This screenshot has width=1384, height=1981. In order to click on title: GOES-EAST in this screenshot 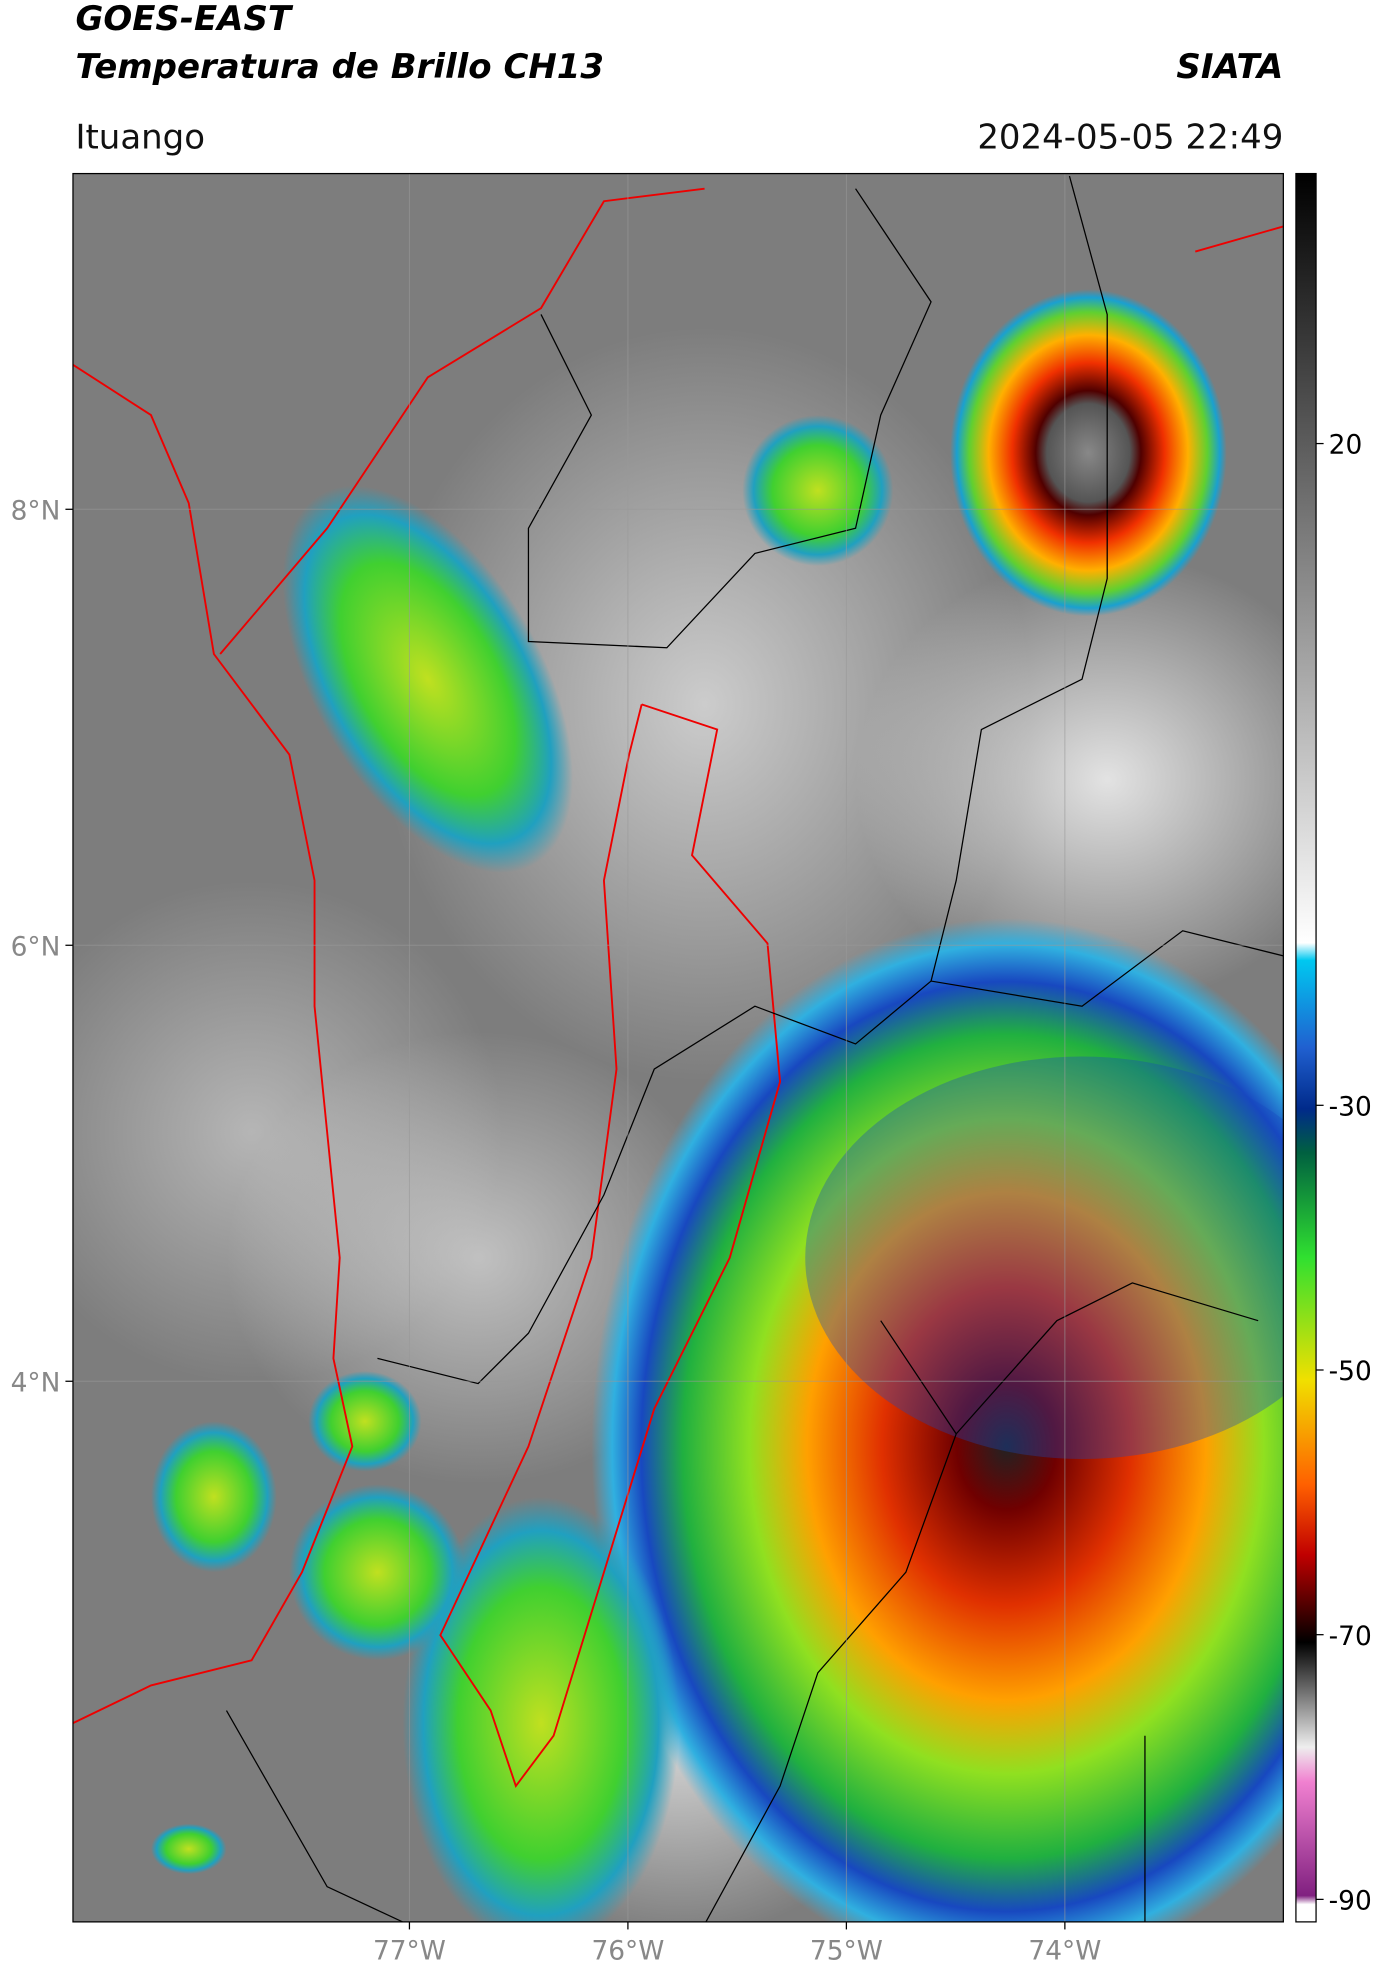, I will do `click(184, 19)`.